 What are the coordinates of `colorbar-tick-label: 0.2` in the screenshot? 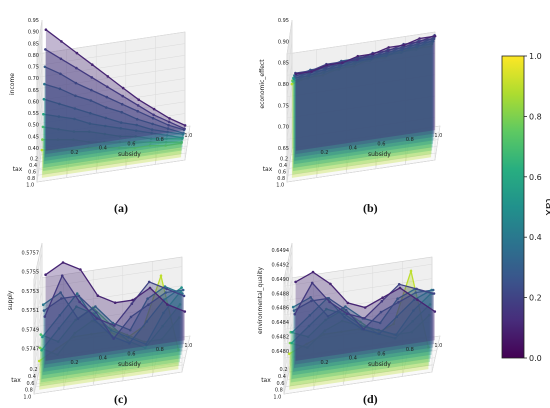 It's located at (535, 298).